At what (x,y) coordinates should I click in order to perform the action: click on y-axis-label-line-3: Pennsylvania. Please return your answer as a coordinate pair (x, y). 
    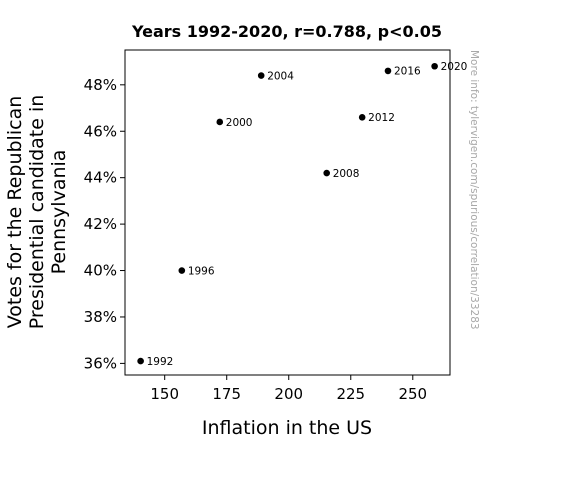
    Looking at the image, I should click on (59, 212).